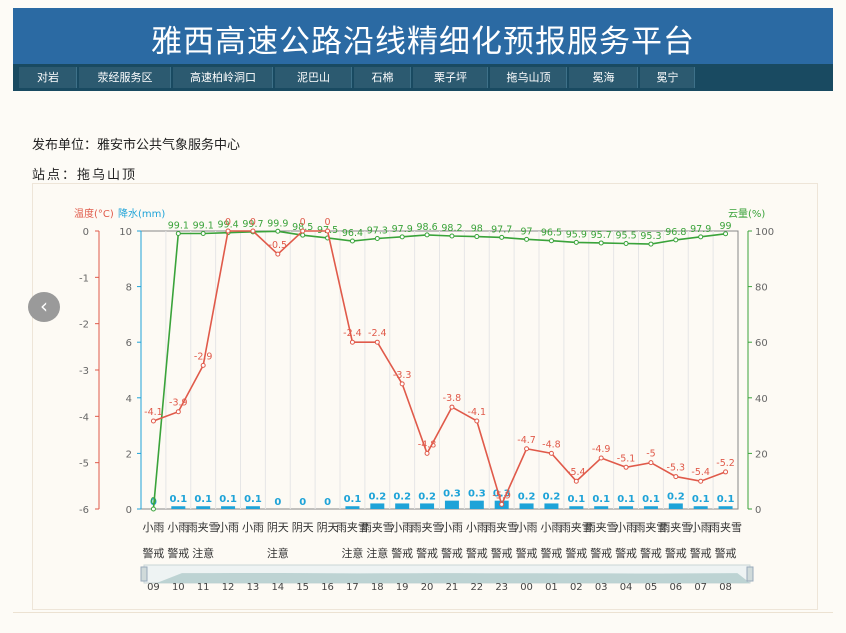 The image size is (846, 633). What do you see at coordinates (302, 587) in the screenshot?
I see `hour-label: 15` at bounding box center [302, 587].